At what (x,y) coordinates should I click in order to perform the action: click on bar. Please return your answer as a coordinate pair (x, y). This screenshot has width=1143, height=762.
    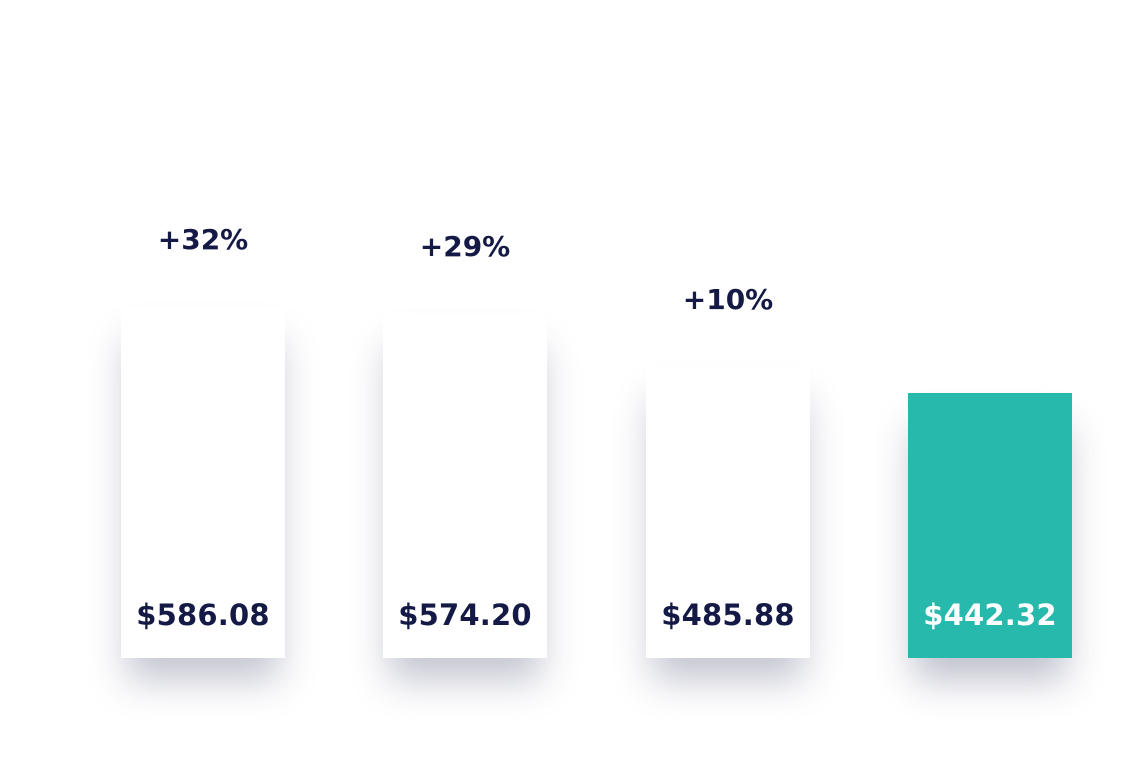
    Looking at the image, I should click on (990, 525).